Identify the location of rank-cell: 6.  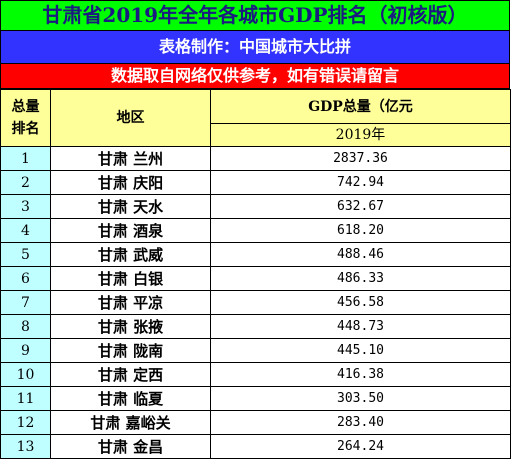
(25, 278).